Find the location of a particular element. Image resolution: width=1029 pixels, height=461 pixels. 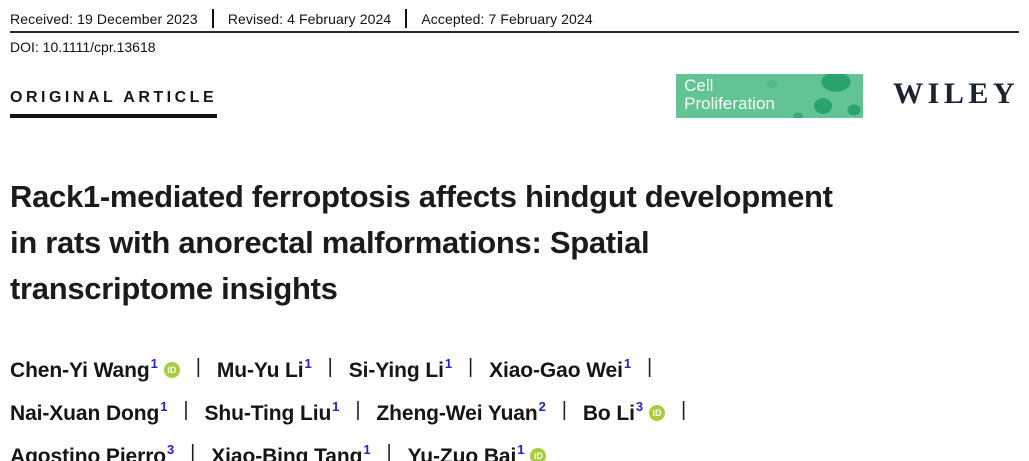

author-name: Agostino Pierro3 is located at coordinates (92, 451).